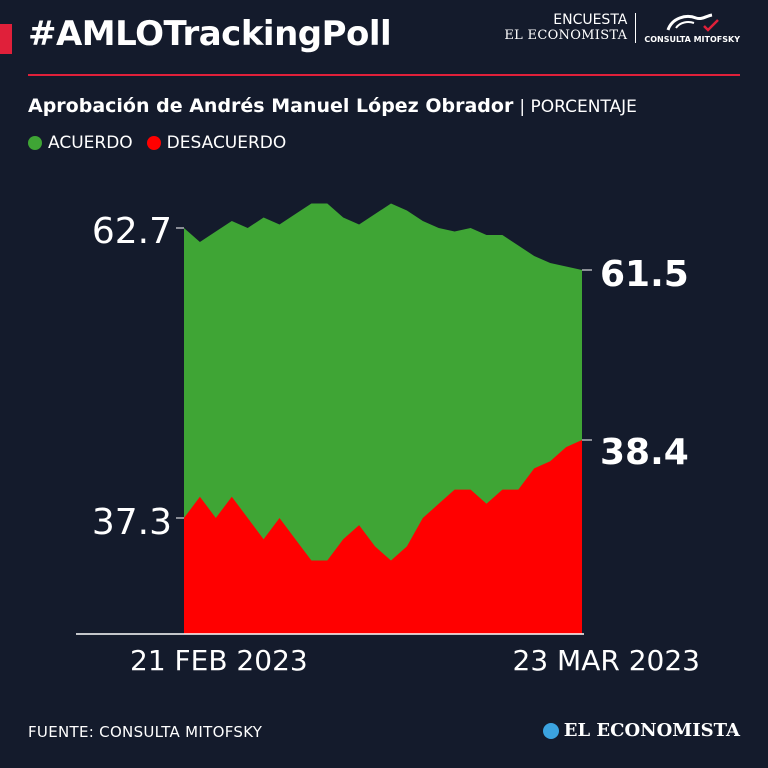  I want to click on mitofsky-mark-icon, so click(693, 22).